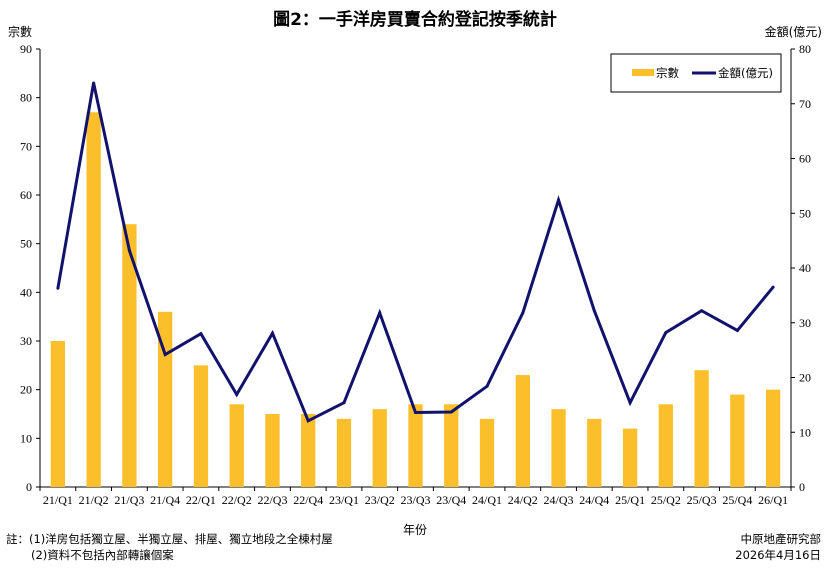 This screenshot has width=831, height=580. Describe the element at coordinates (26, 390) in the screenshot. I see `y-left-tick-label: 20` at that location.